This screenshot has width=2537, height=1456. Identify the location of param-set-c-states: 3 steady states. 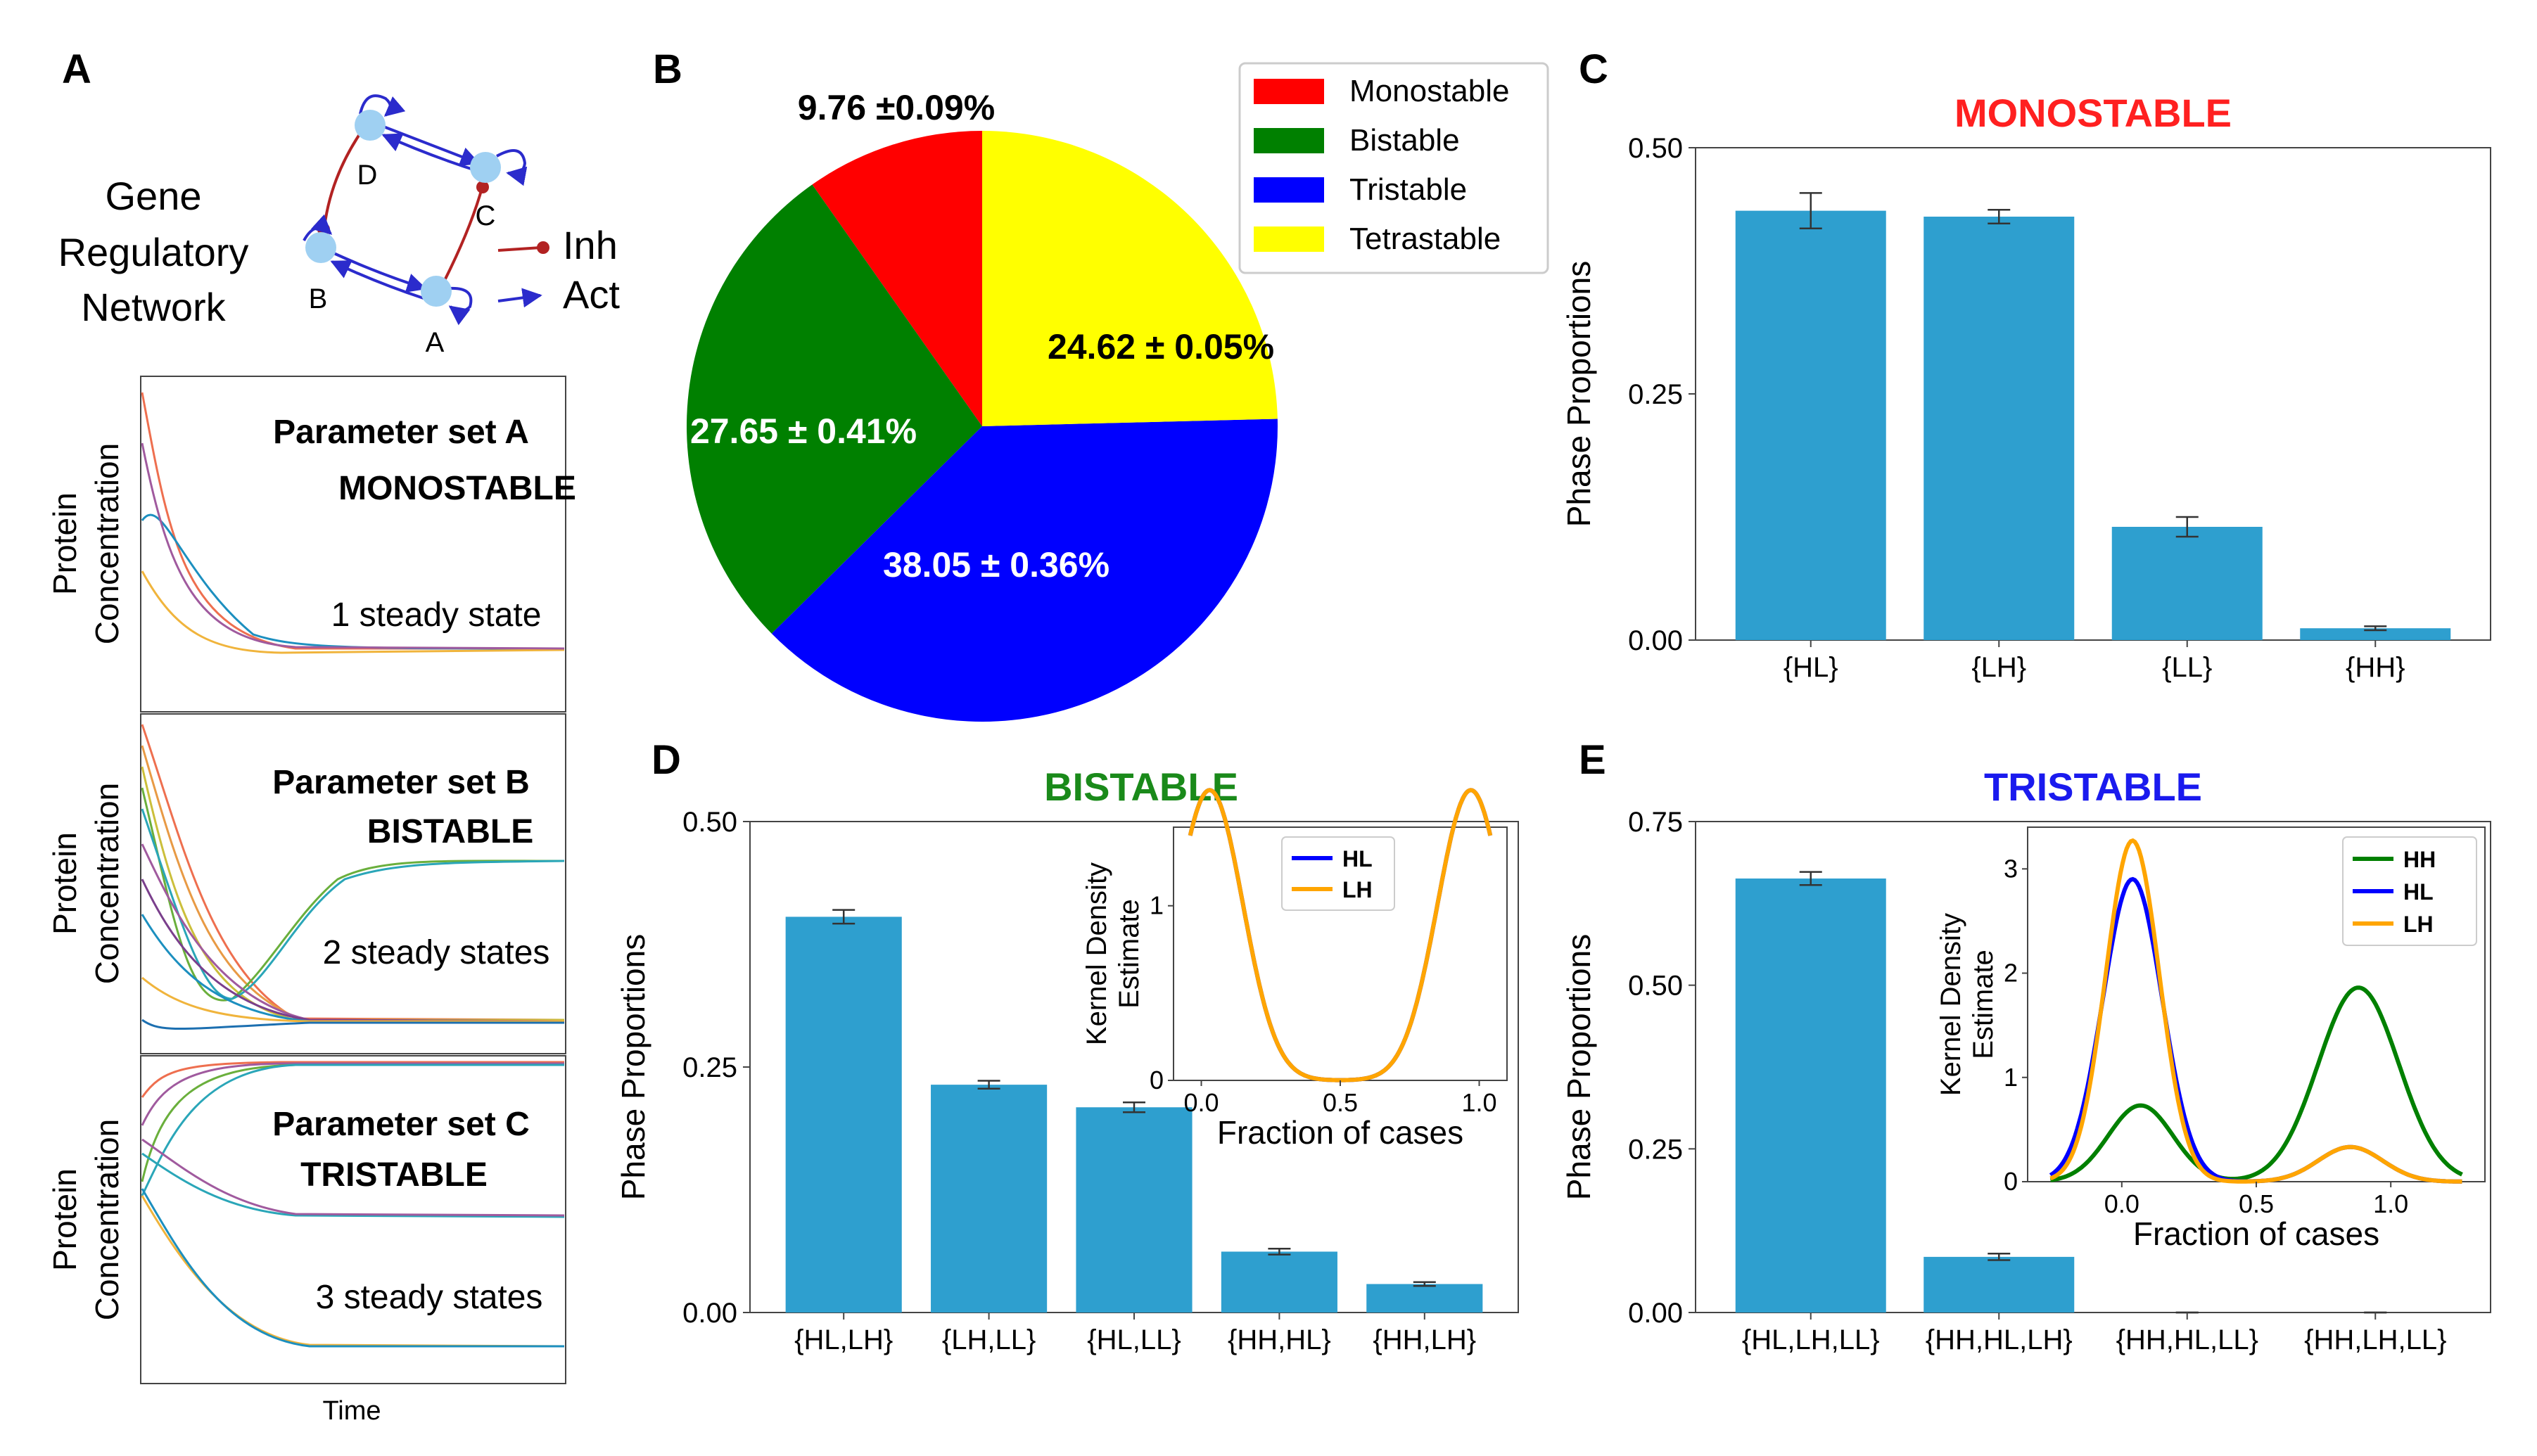
(430, 1297).